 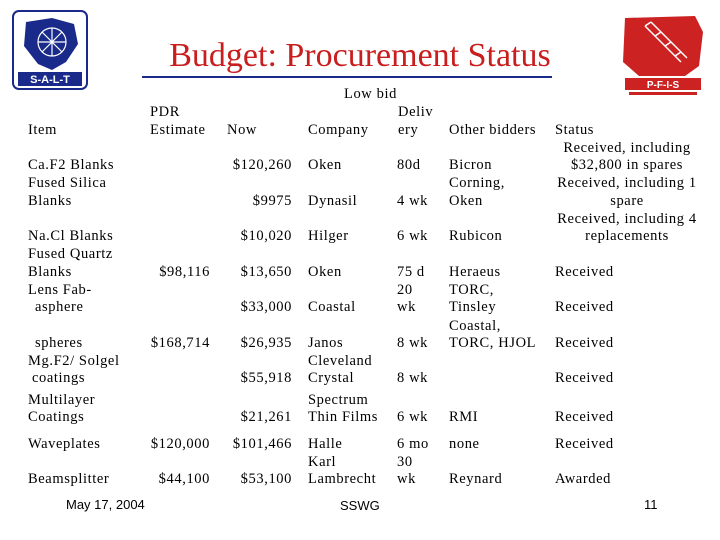 I want to click on item-waveplates: Waveplates, so click(x=64, y=444).